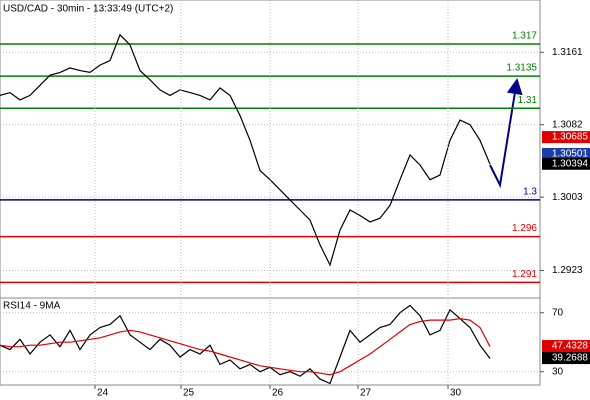 The width and height of the screenshot is (590, 400). What do you see at coordinates (524, 274) in the screenshot?
I see `level-label: 1.291` at bounding box center [524, 274].